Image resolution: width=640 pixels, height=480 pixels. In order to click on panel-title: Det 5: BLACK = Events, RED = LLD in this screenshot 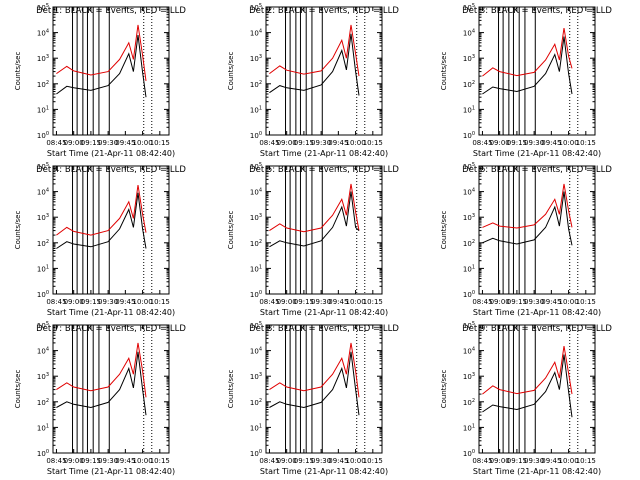, I will do `click(324, 170)`.